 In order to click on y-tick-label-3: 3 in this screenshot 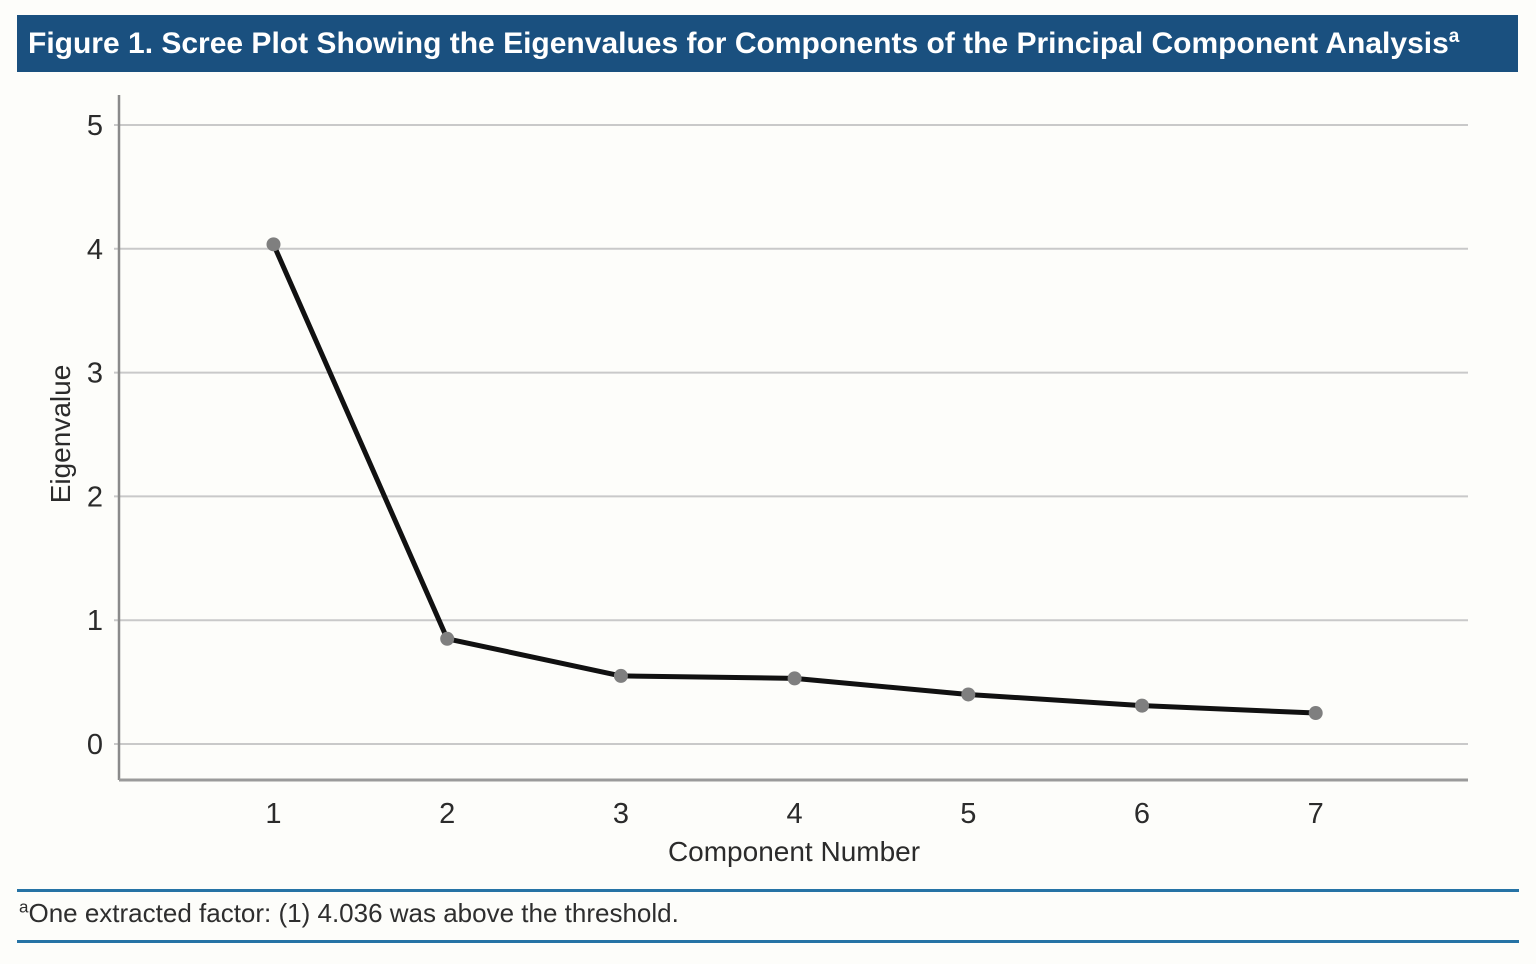, I will do `click(95, 374)`.